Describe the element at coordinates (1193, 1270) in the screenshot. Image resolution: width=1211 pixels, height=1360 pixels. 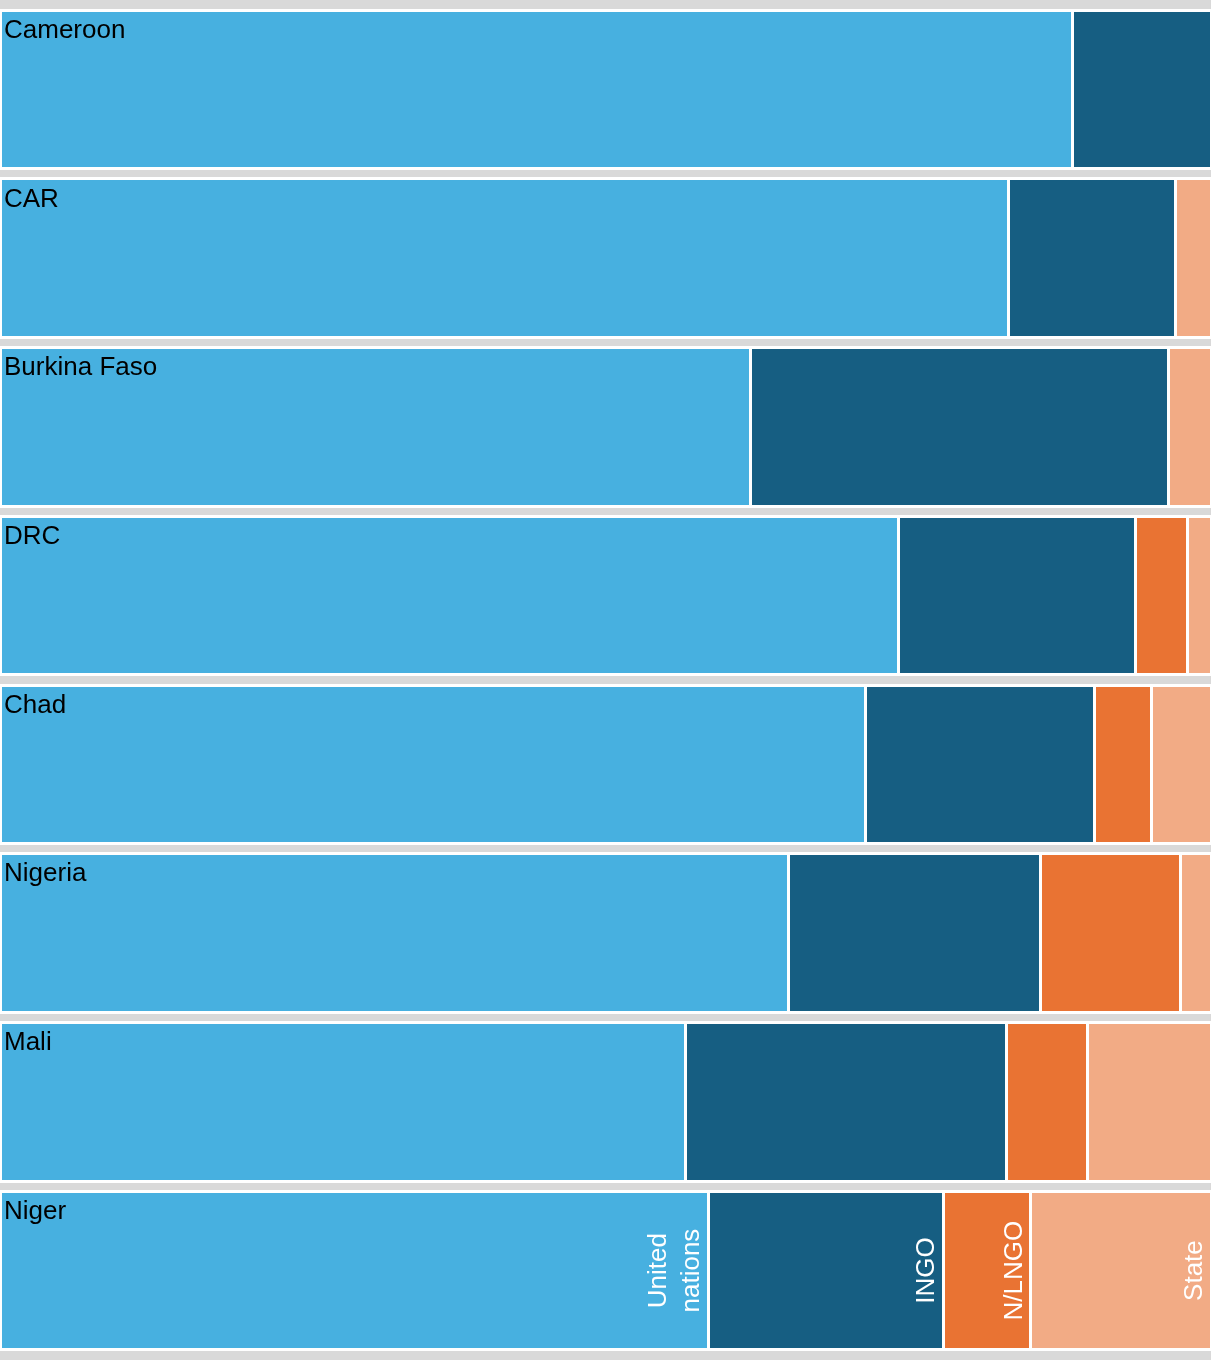
I see `series-label: State` at that location.